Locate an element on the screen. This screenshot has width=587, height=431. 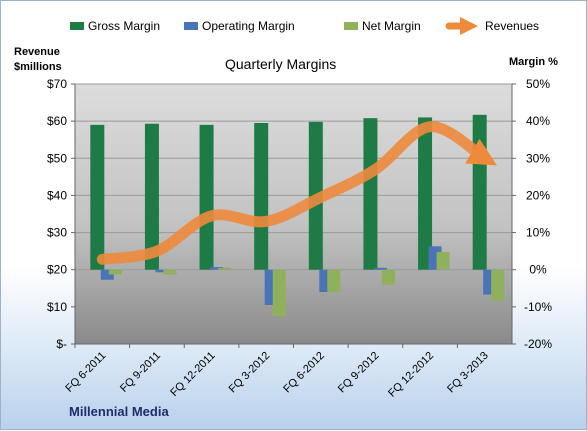
y-right-label: Margin % is located at coordinates (533, 62).